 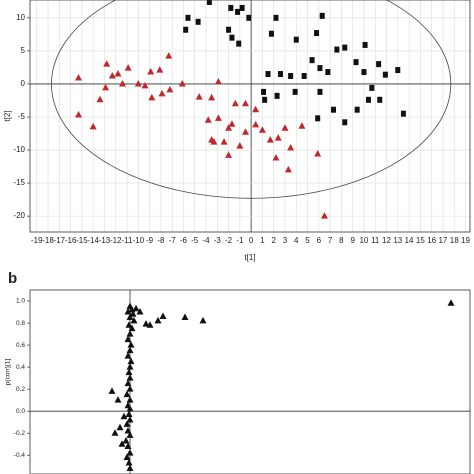 What do you see at coordinates (173, 240) in the screenshot?
I see `x-tick-label: -7` at bounding box center [173, 240].